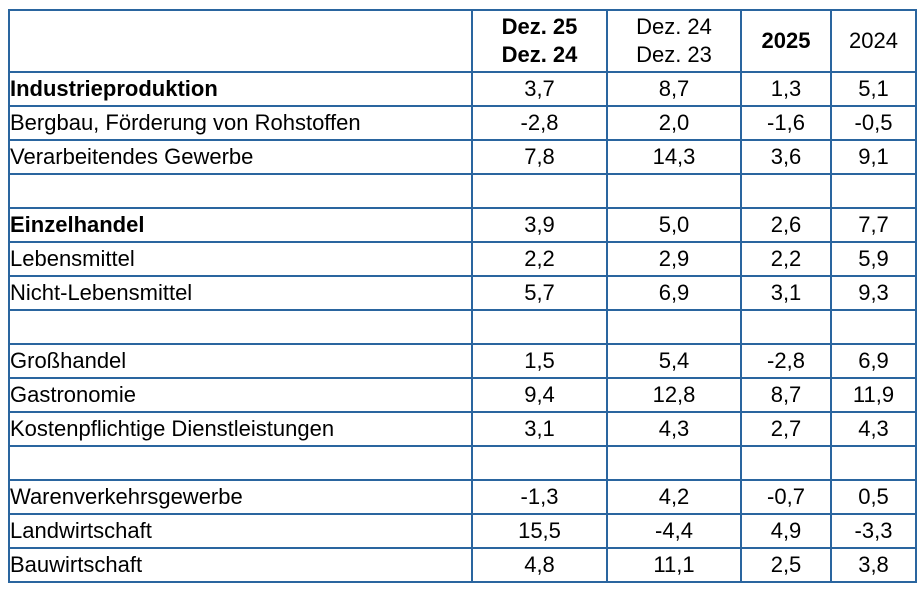 This screenshot has height=597, width=922. Describe the element at coordinates (873, 89) in the screenshot. I see `value-cell: 5,1` at that location.